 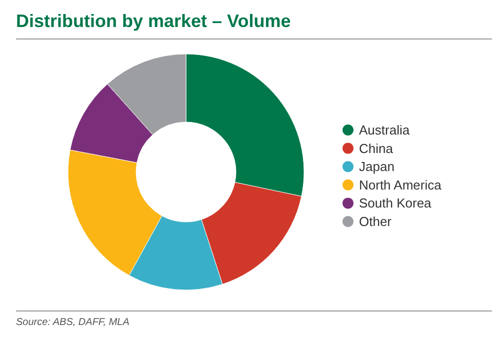 What do you see at coordinates (384, 130) in the screenshot?
I see `legend-label: Australia` at bounding box center [384, 130].